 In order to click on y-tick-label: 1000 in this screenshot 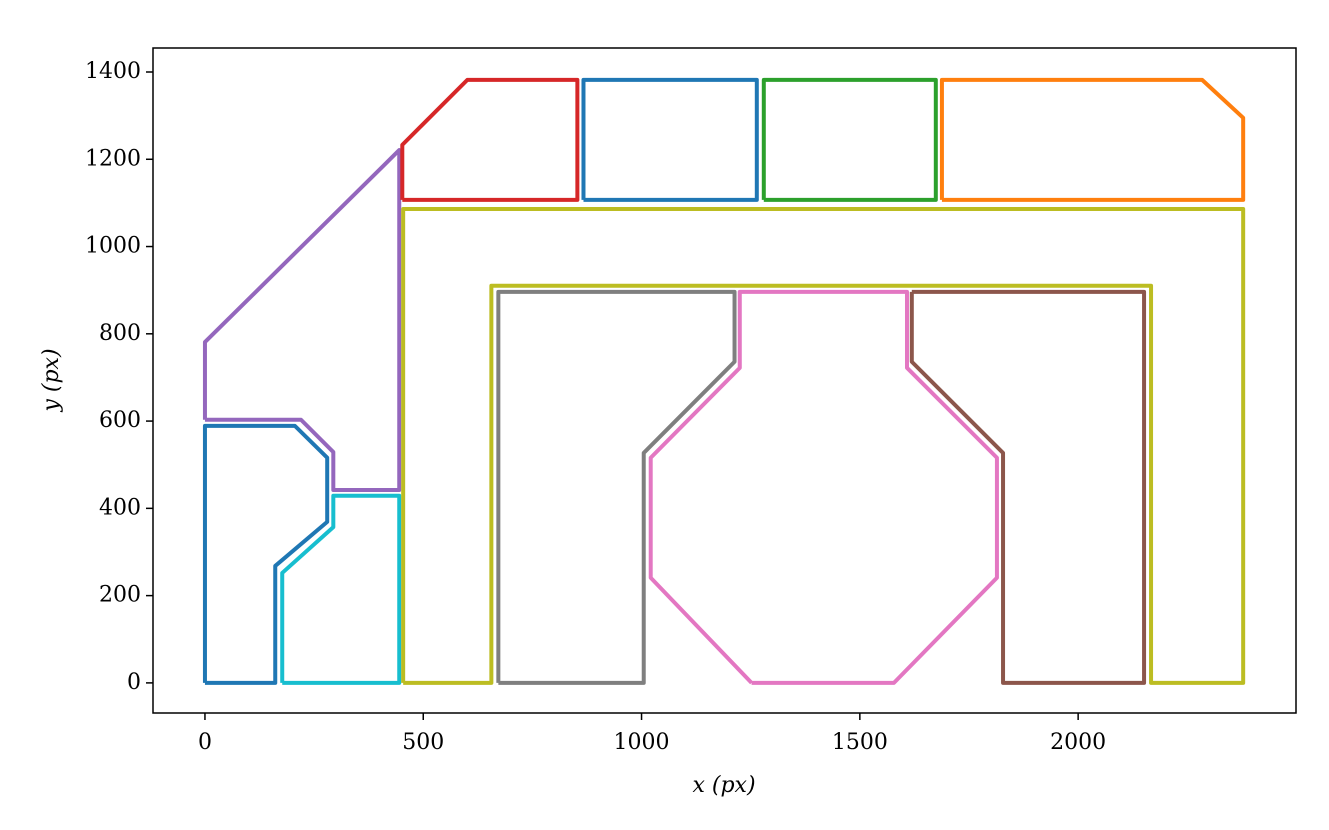, I will do `click(113, 246)`.